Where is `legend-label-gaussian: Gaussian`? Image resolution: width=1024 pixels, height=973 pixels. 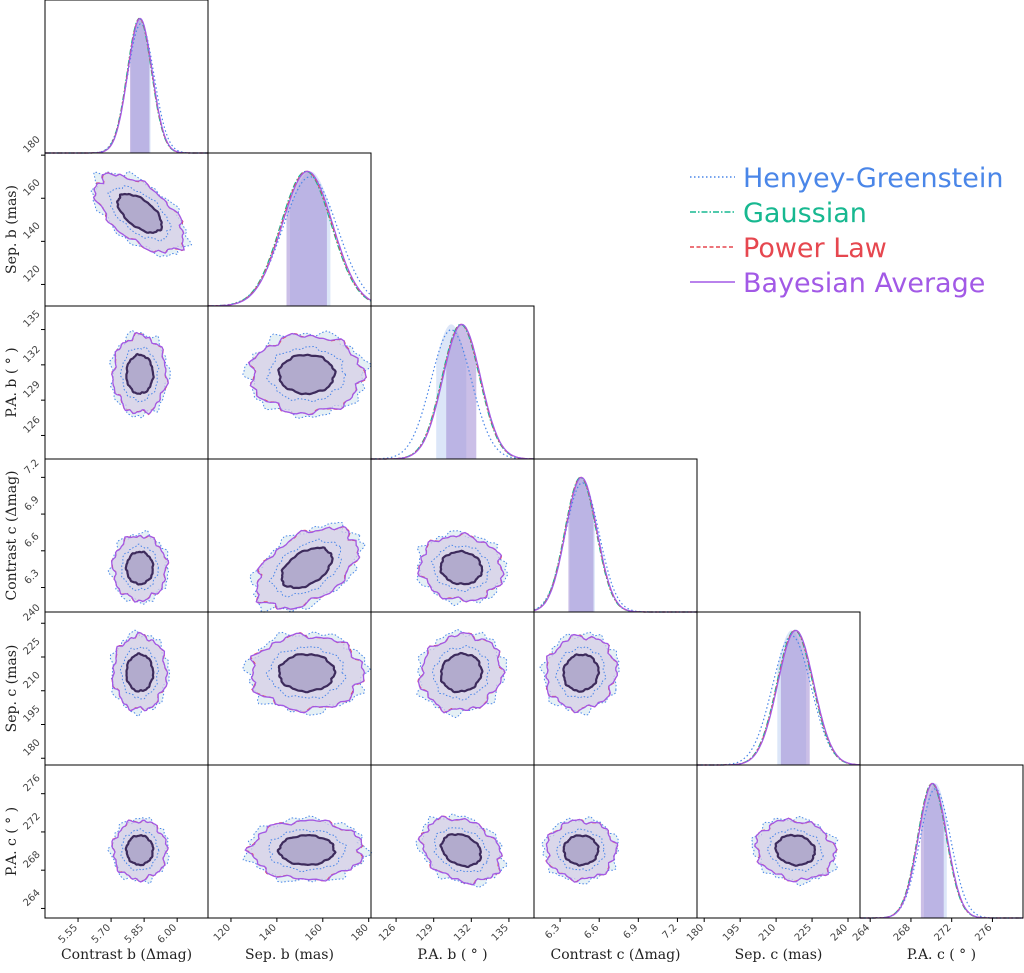
legend-label-gaussian: Gaussian is located at coordinates (805, 213).